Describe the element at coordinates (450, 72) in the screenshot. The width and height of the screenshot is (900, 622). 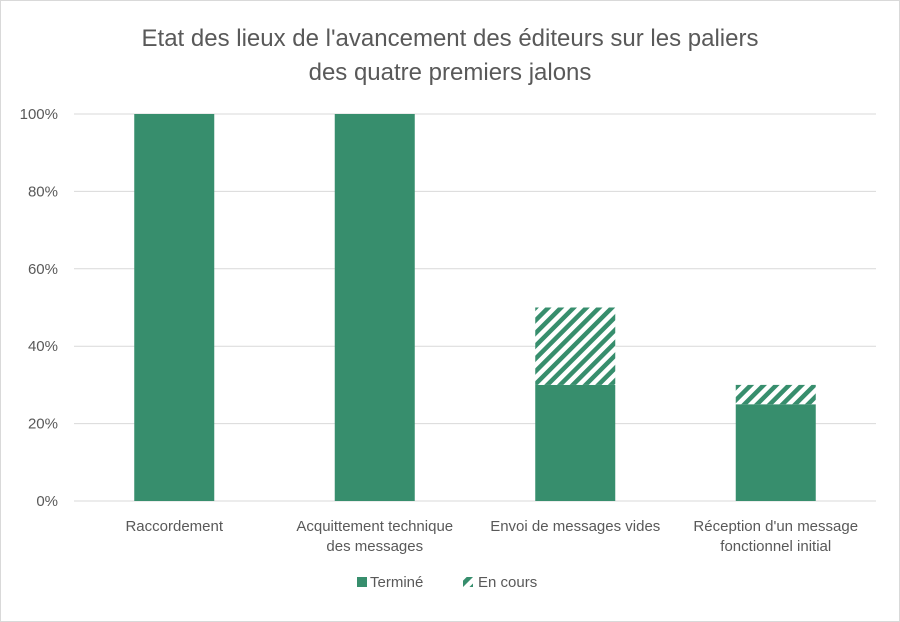
I see `chart-title-line-2: des quatre premiers jalons` at that location.